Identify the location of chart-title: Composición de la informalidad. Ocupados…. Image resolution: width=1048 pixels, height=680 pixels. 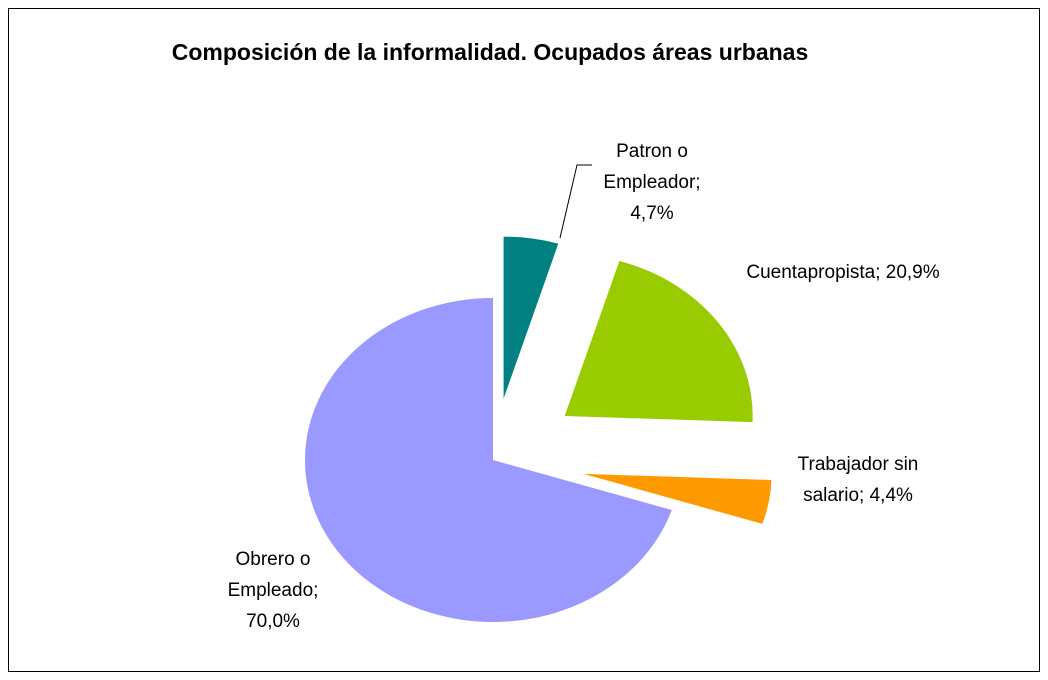
(490, 52).